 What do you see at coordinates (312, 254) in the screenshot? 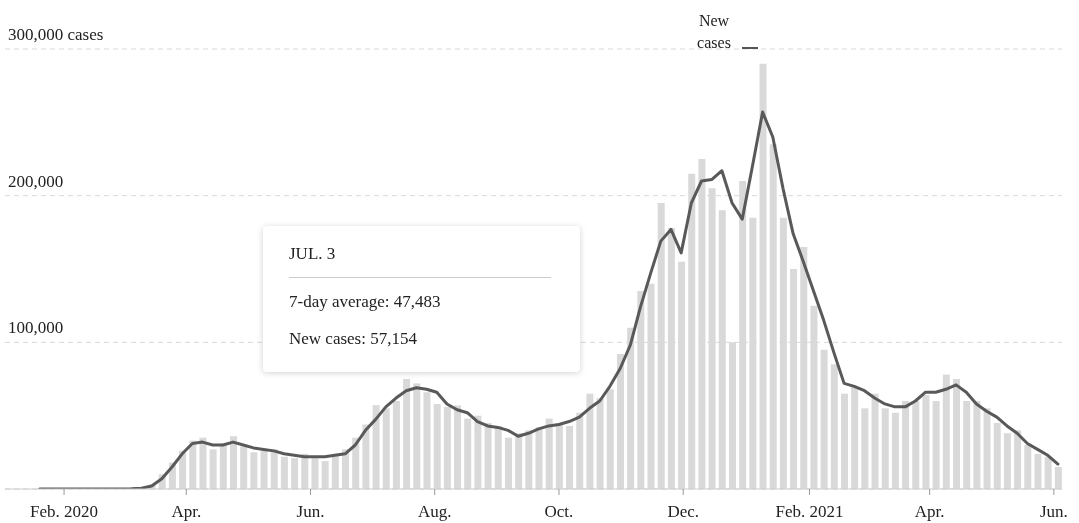
I see `annotation: JUL. 3` at bounding box center [312, 254].